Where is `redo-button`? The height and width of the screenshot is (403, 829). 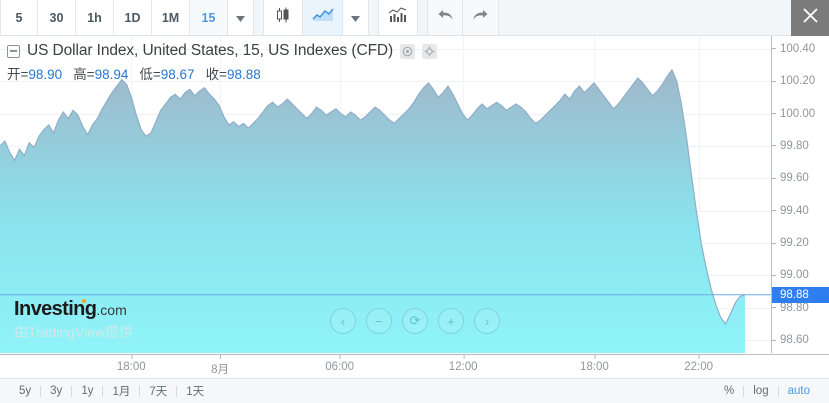
redo-button is located at coordinates (481, 17).